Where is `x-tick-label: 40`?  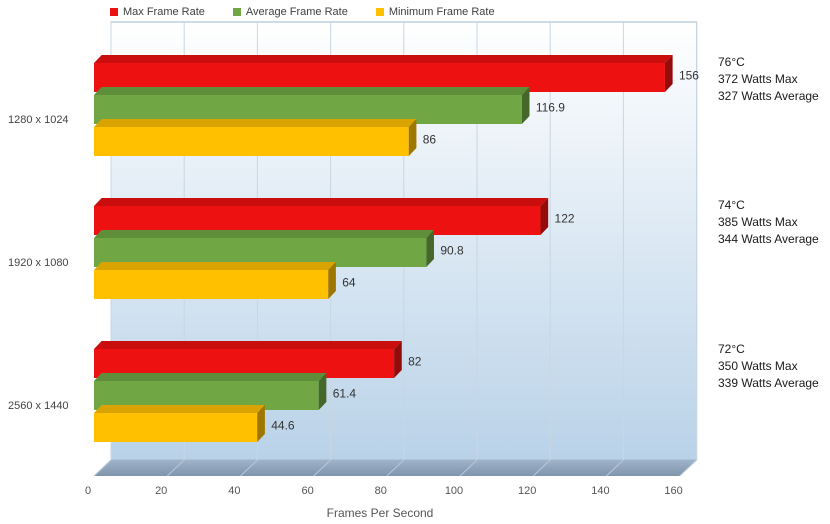
x-tick-label: 40 is located at coordinates (234, 491).